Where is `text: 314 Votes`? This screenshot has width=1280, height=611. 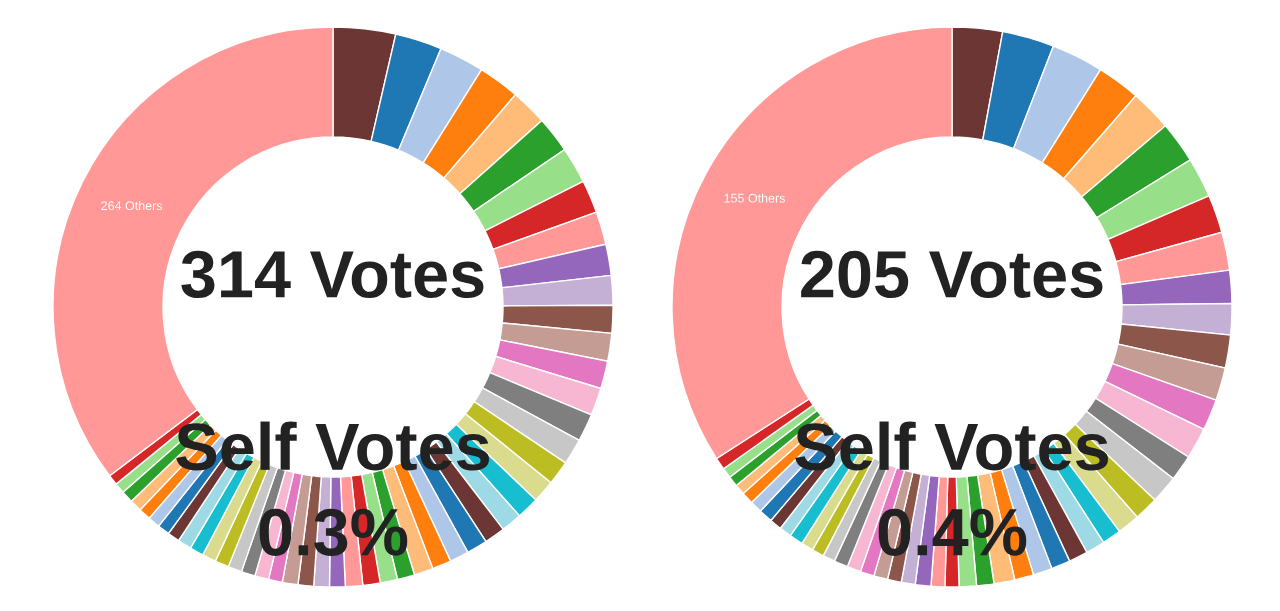 text: 314 Votes is located at coordinates (332, 274).